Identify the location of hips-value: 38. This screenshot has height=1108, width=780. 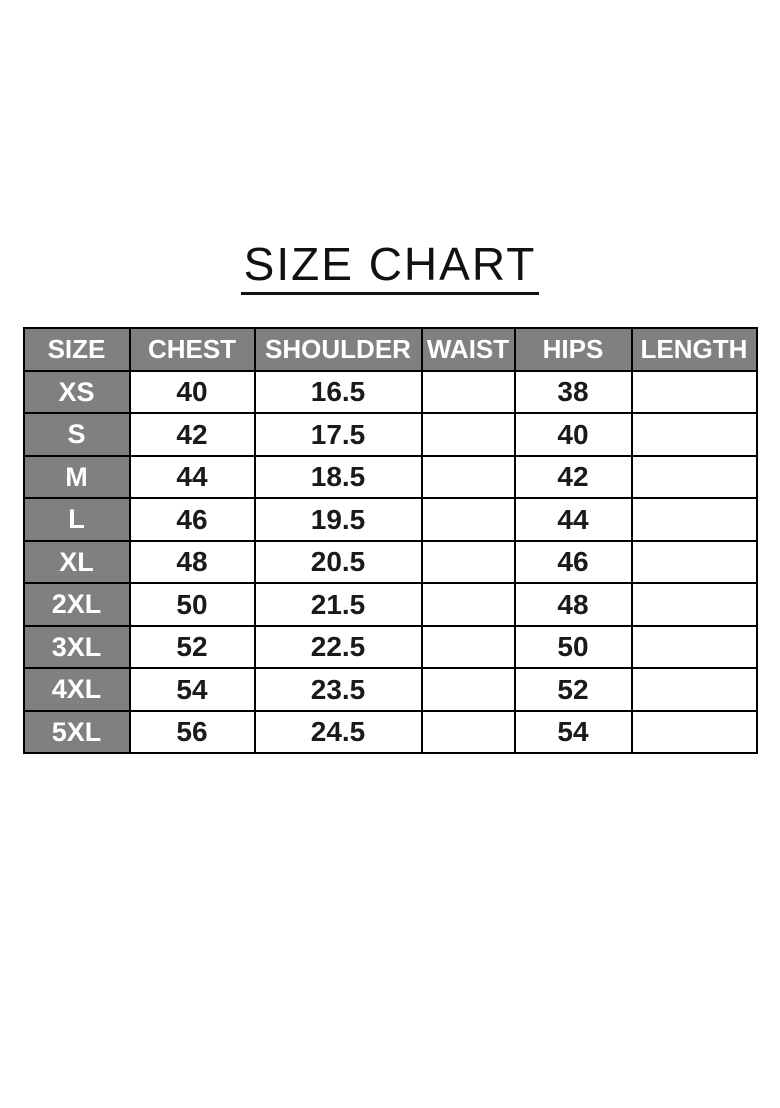
(573, 392).